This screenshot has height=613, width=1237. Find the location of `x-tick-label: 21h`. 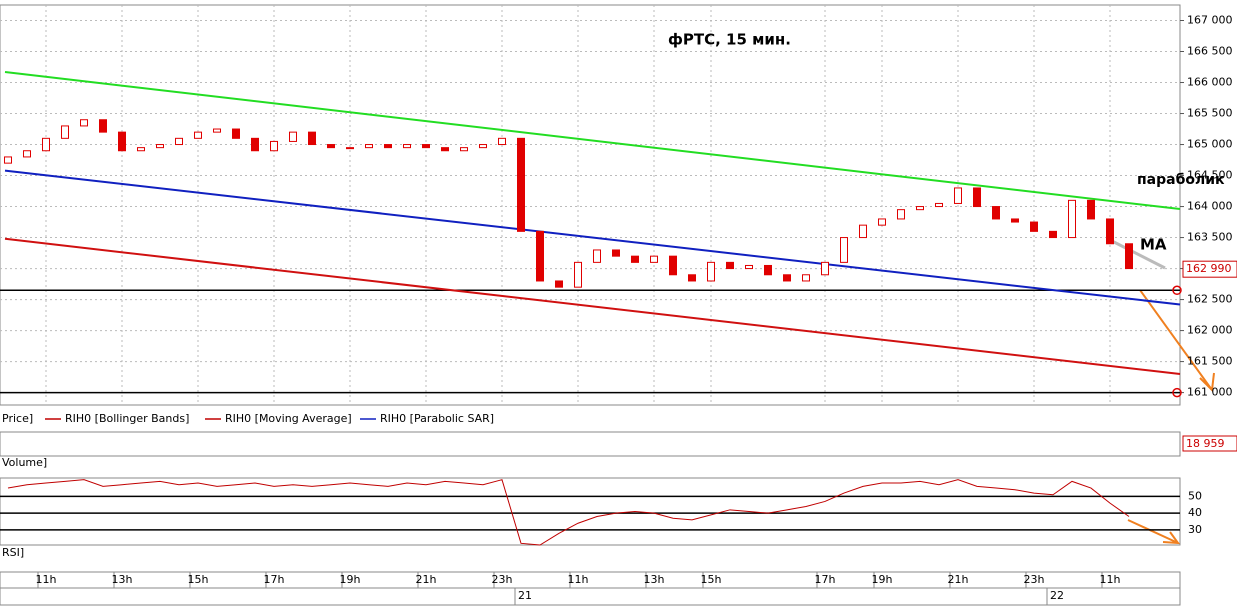

x-tick-label: 21h is located at coordinates (426, 579).